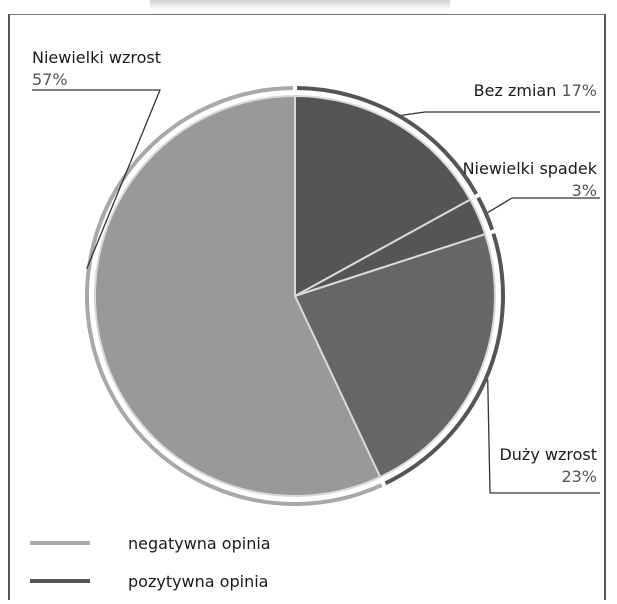 The image size is (617, 604). I want to click on top-edge, so click(300, 5).